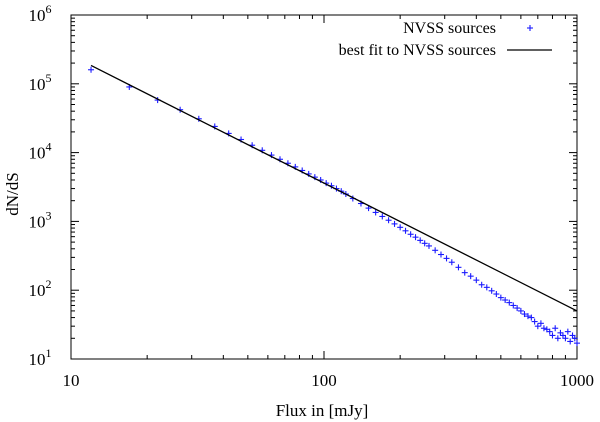 This screenshot has height=422, width=600. I want to click on y-tick-label: 10⁵, so click(40, 82).